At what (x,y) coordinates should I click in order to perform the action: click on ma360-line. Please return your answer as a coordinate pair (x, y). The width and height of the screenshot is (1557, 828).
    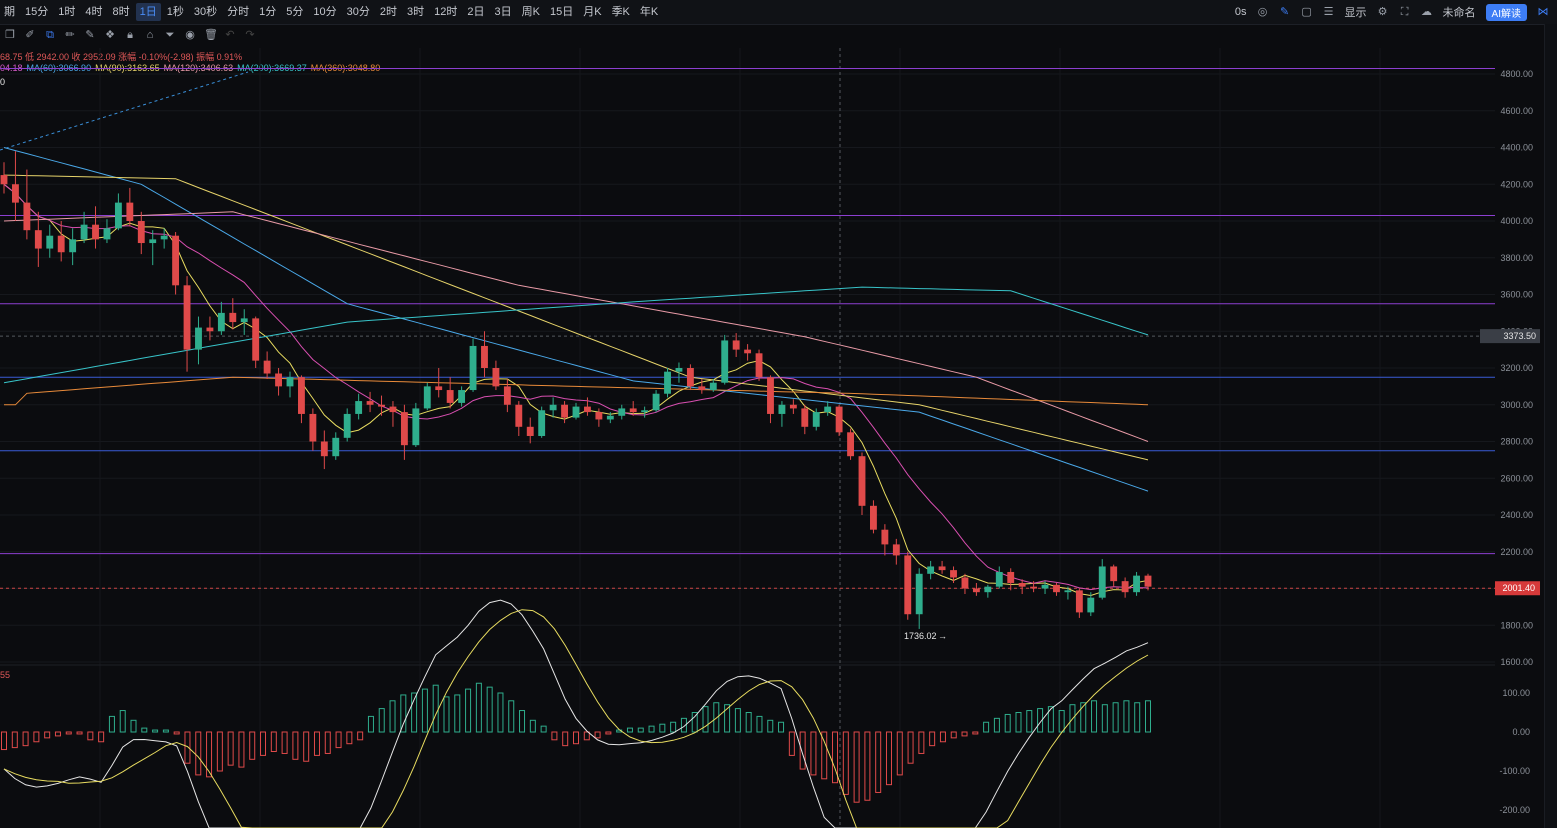
    Looking at the image, I should click on (576, 391).